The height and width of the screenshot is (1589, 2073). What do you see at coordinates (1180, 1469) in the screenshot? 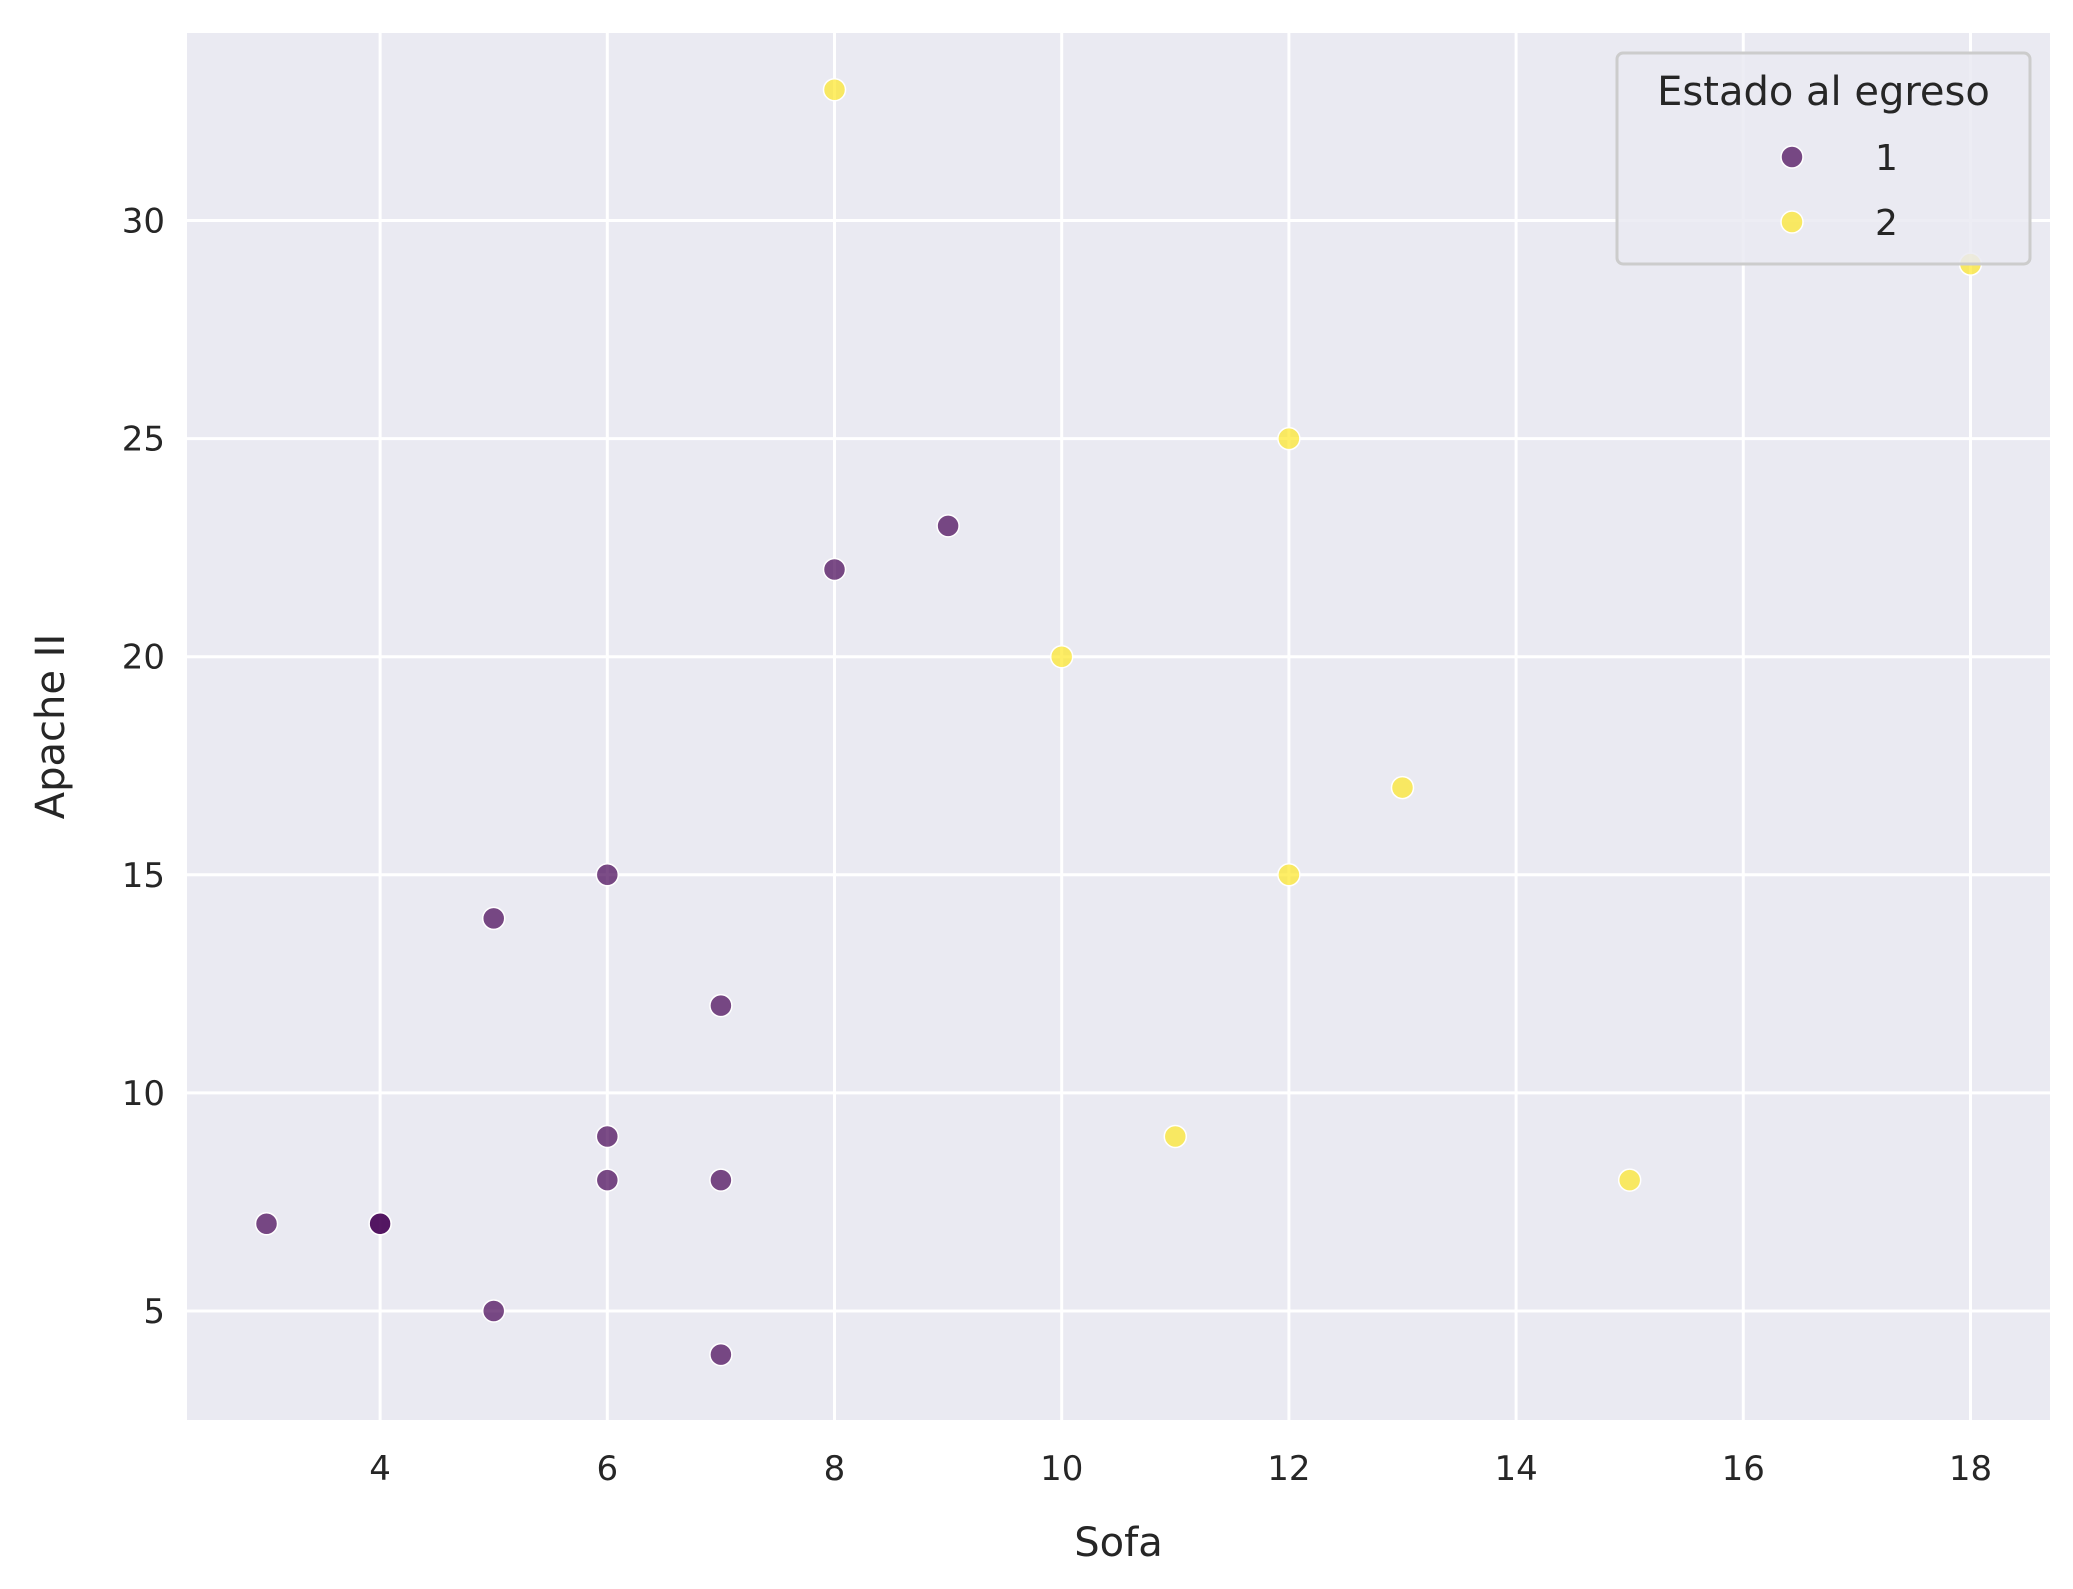
I see `x-tick-labels: 4 6 8 10 12 14 16 18` at bounding box center [1180, 1469].